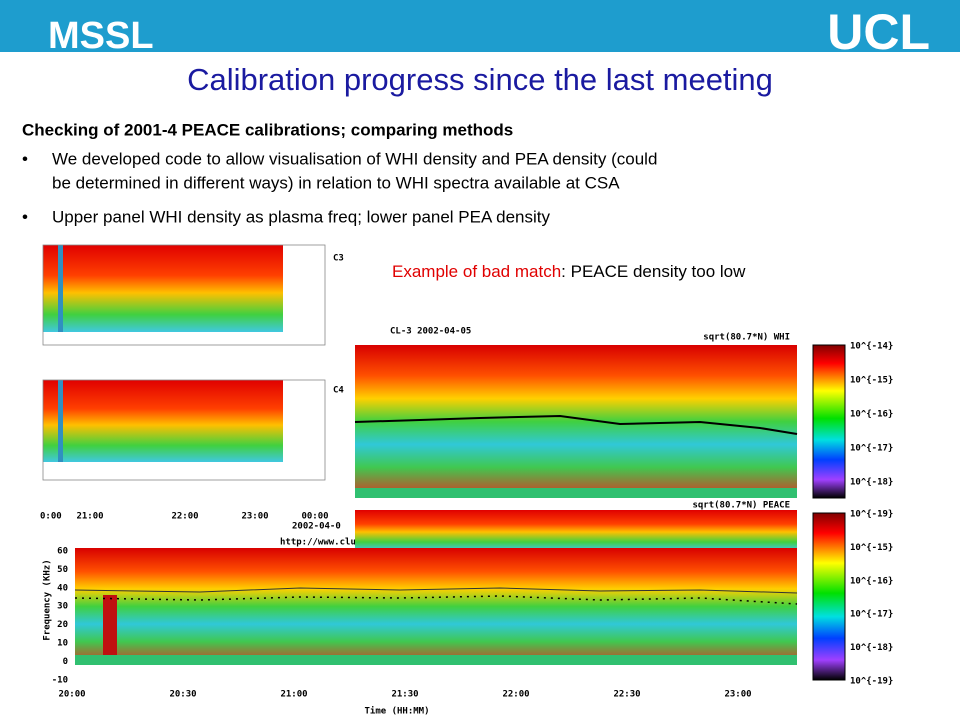 This screenshot has height=725, width=960. What do you see at coordinates (338, 259) in the screenshot?
I see `panel-label: C3` at bounding box center [338, 259].